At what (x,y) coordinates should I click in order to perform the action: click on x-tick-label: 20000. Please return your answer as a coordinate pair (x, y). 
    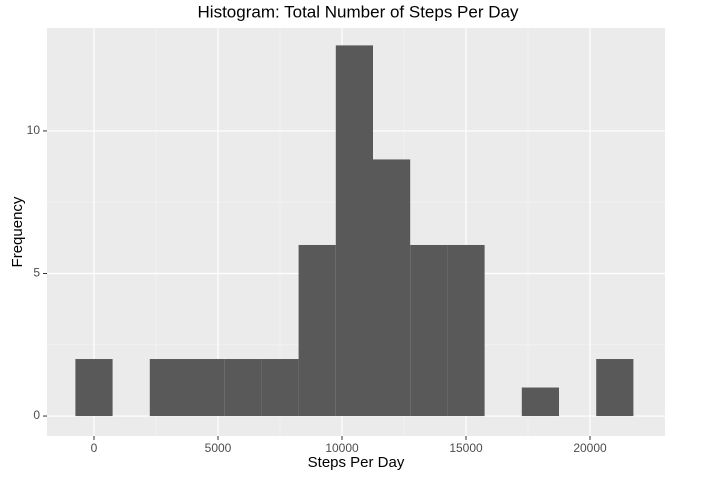
    Looking at the image, I should click on (590, 448).